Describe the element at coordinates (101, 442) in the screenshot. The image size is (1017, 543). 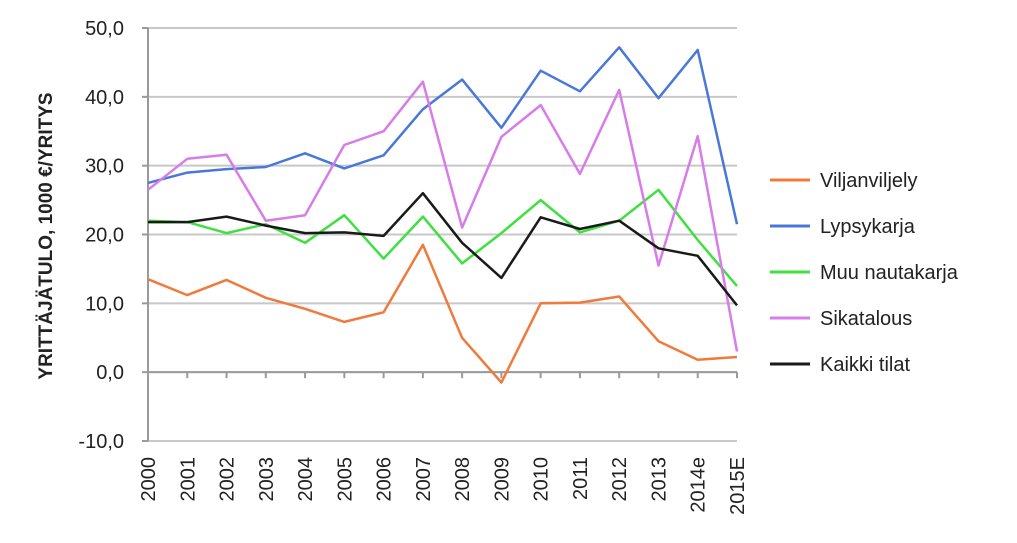
I see `y-tick-label: -10,0` at that location.